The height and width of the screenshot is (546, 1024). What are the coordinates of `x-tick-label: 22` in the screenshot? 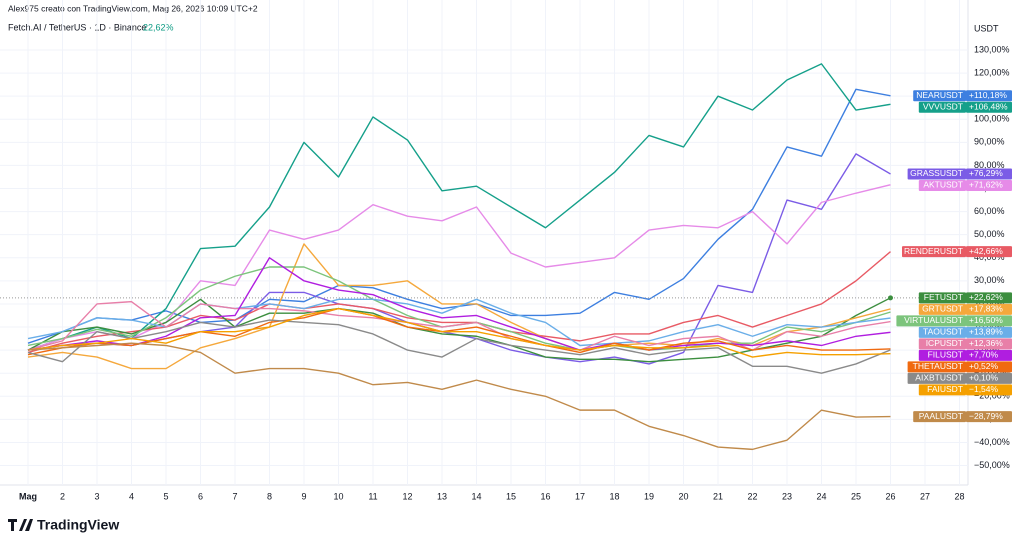 It's located at (752, 496).